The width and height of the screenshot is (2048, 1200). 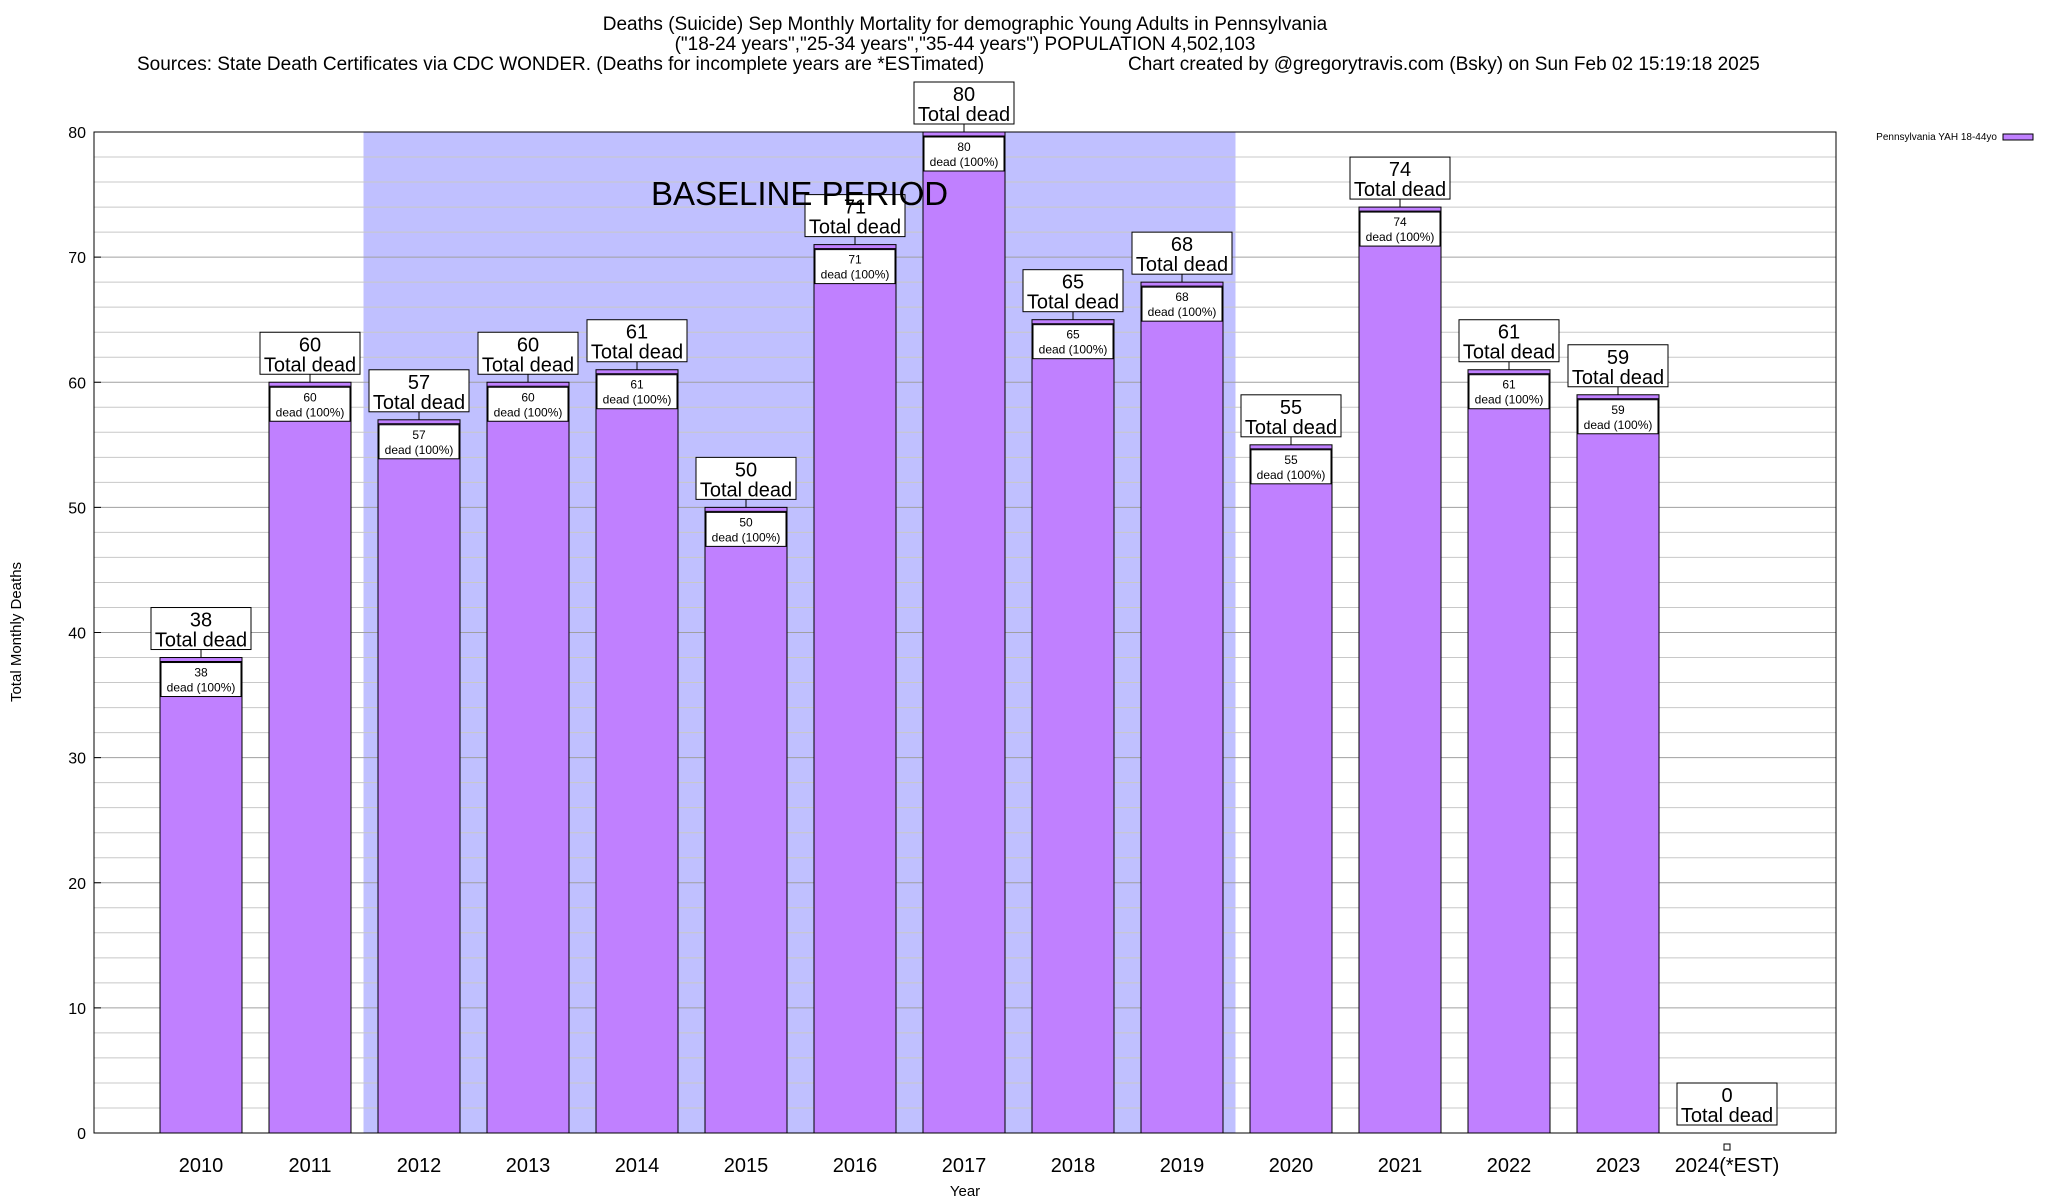 I want to click on inner-label-value: 74, so click(x=1400, y=222).